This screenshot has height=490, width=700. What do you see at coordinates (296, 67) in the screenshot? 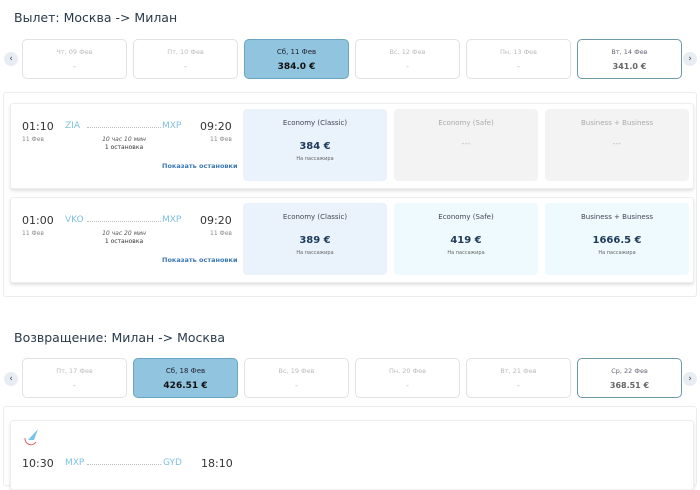
I see `date-price: 384.0 €` at bounding box center [296, 67].